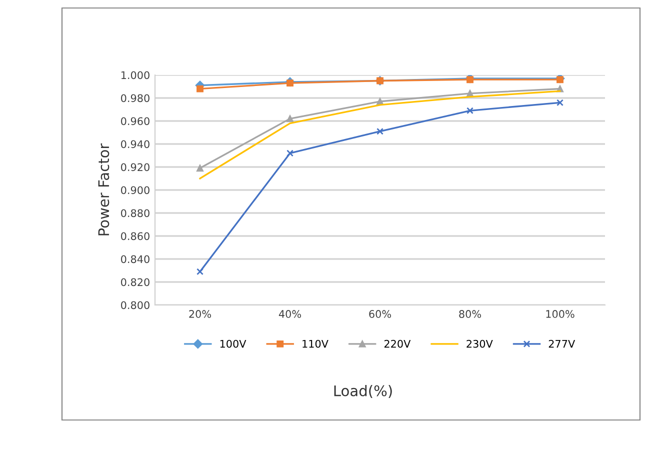  I want to click on y-tick-label: 0.820, so click(135, 282).